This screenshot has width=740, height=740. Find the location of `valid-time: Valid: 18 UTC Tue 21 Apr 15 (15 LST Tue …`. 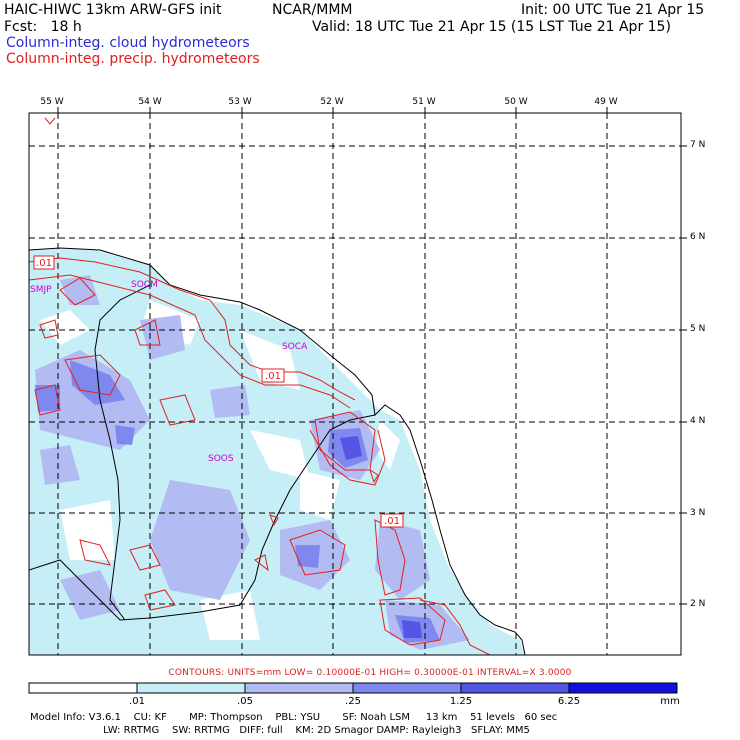

valid-time: Valid: 18 UTC Tue 21 Apr 15 (15 LST Tue … is located at coordinates (491, 27).